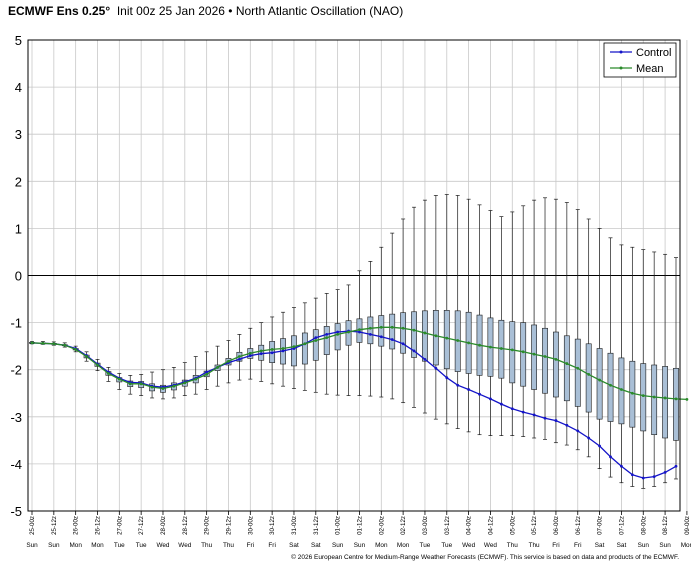 This screenshot has width=691, height=566. I want to click on chart-title-index: North Atlantic Oscillation (NAO), so click(319, 11).